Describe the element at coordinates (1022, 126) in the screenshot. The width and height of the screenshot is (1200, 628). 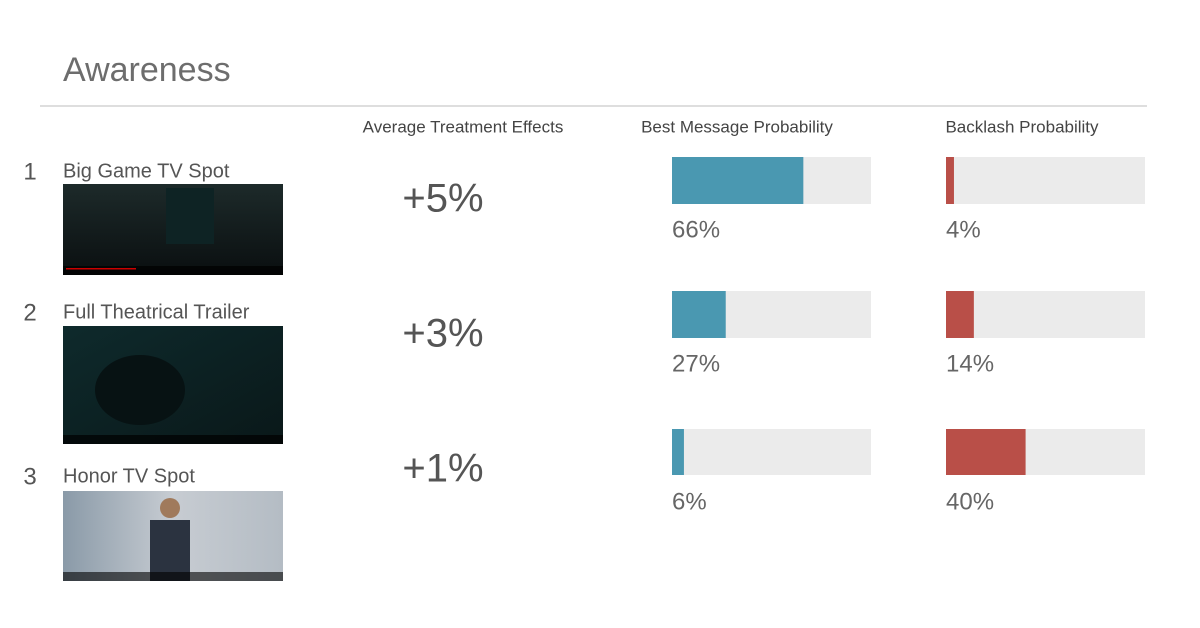
I see `column-header: Backlash Probability` at that location.